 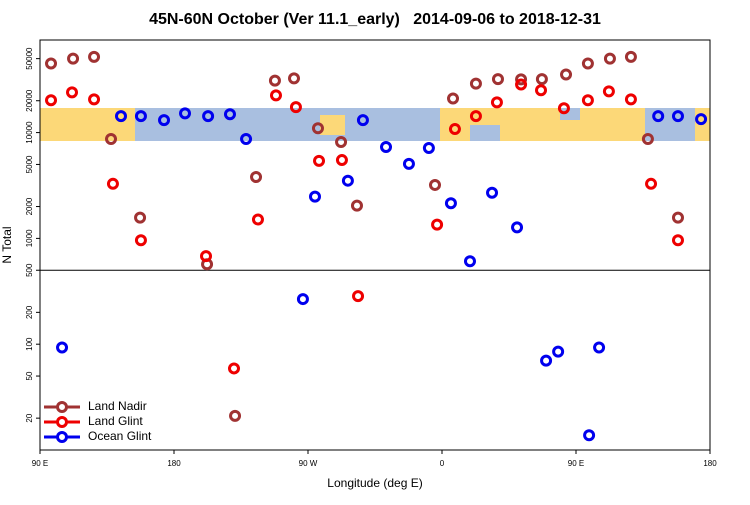 I want to click on y-tick-label: 100, so click(x=29, y=344).